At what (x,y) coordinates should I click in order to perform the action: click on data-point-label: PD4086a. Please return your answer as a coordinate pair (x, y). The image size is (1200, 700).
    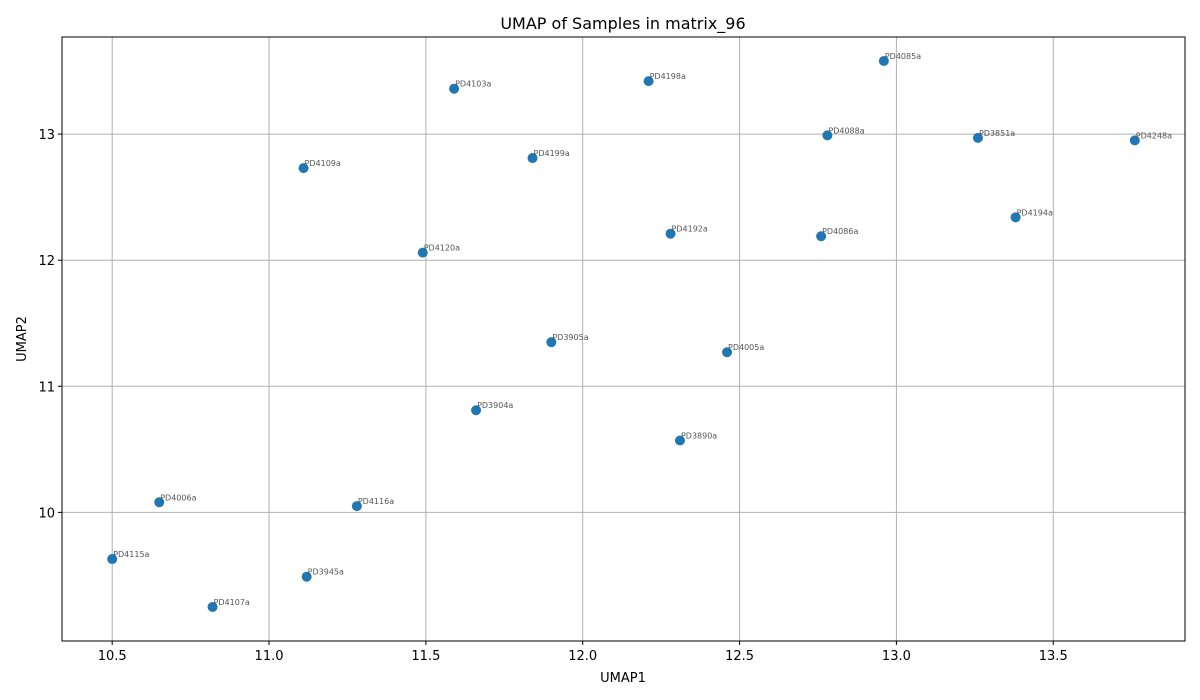
    Looking at the image, I should click on (840, 231).